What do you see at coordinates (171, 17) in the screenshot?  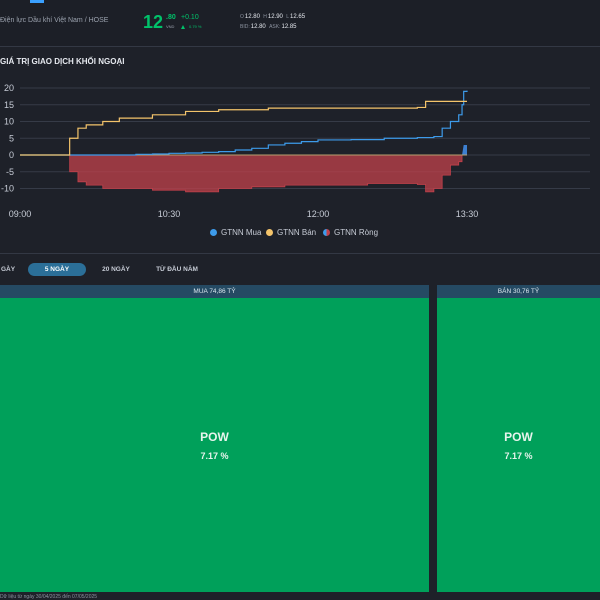 I see `price-decimal: .80` at bounding box center [171, 17].